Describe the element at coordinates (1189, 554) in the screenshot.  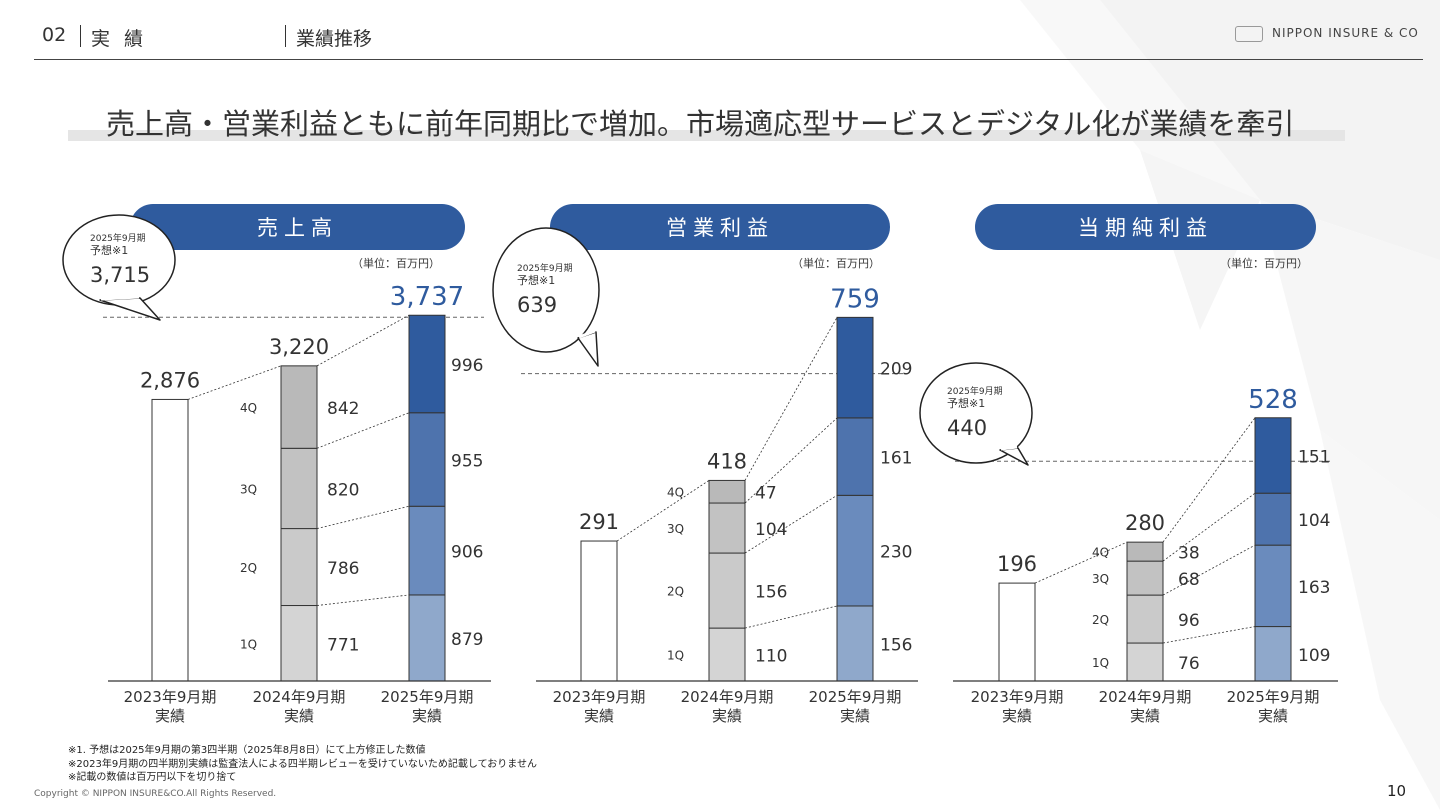
I see `segment-value-label: 38` at that location.